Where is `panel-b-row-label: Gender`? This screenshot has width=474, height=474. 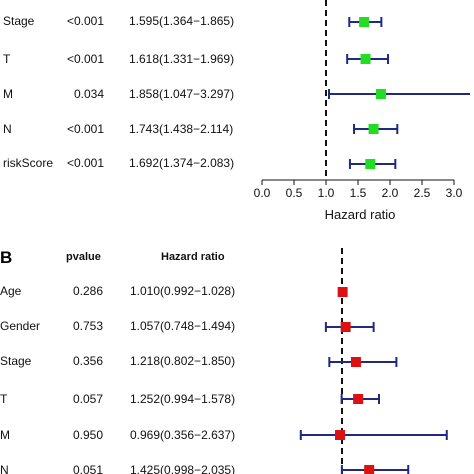 panel-b-row-label: Gender is located at coordinates (20, 326).